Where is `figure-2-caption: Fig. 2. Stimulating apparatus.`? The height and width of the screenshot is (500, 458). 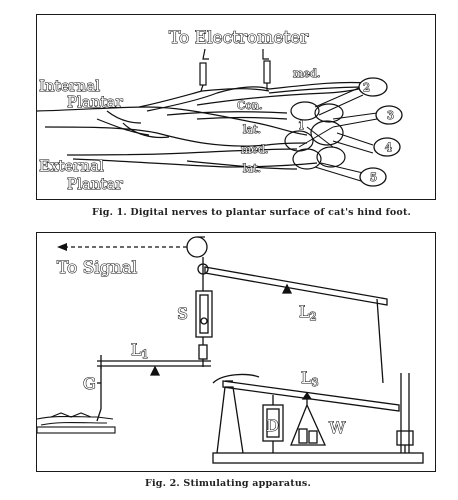
figure-2-caption: Fig. 2. Stimulating apparatus. is located at coordinates (228, 483).